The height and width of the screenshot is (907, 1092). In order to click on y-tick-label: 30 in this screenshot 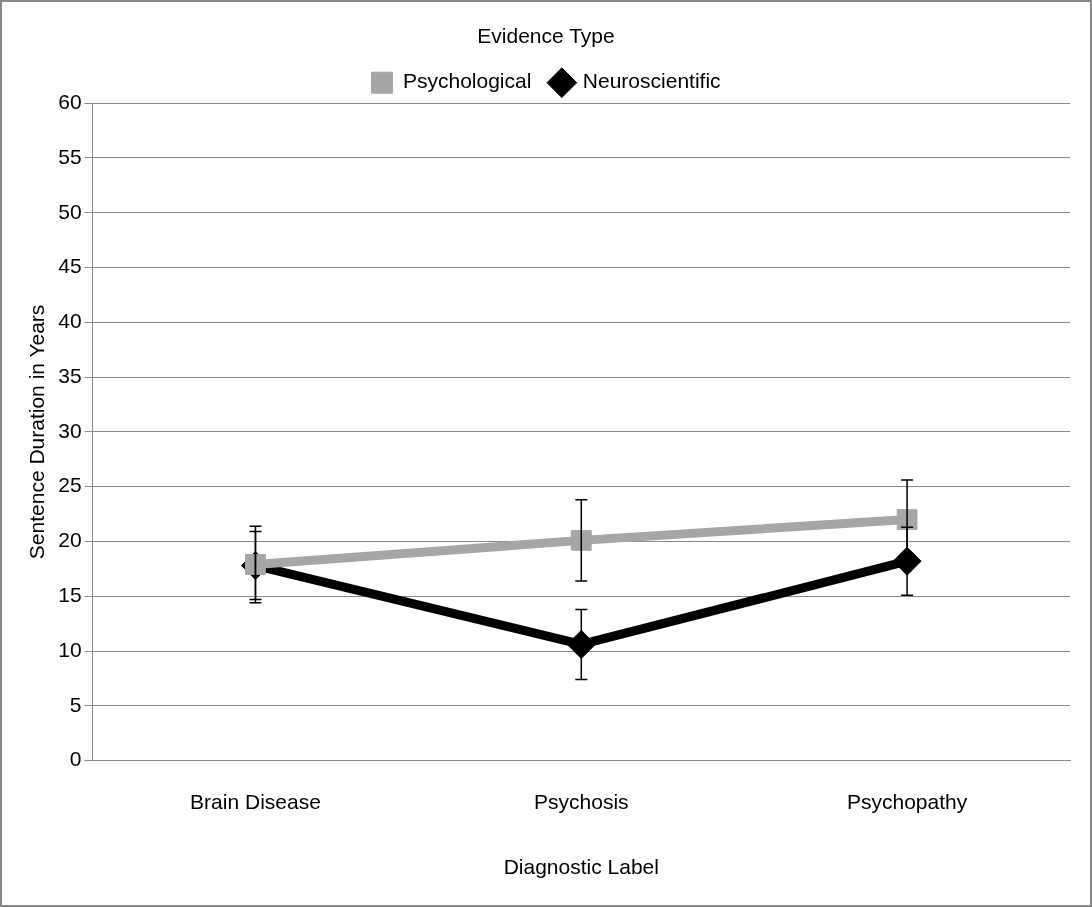, I will do `click(70, 430)`.